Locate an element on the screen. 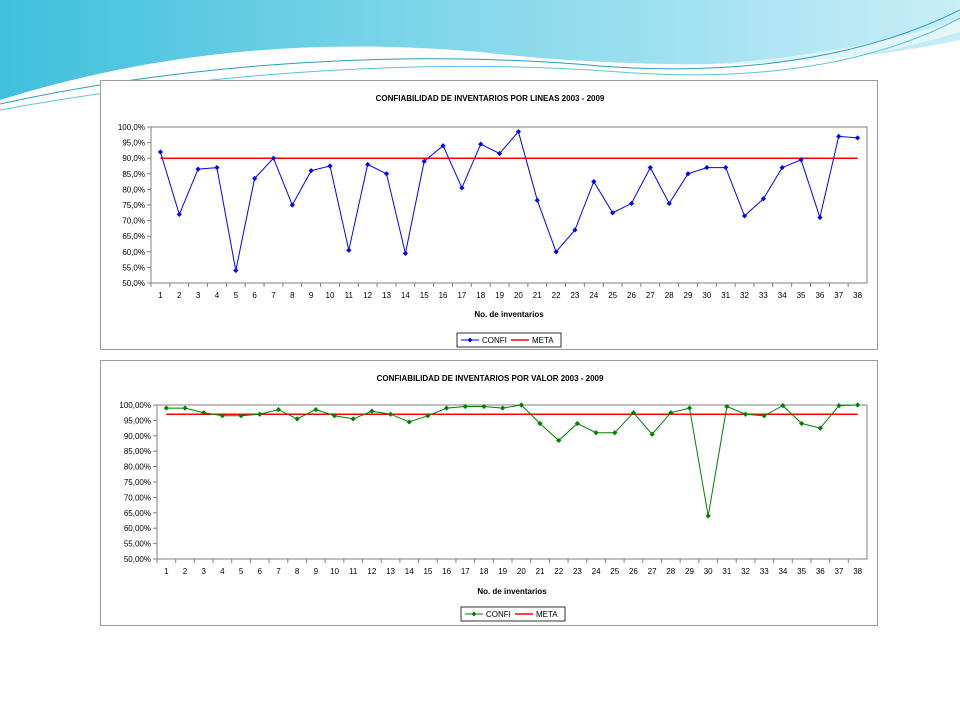 This screenshot has height=720, width=960. x-axis-title: No. de inventarios is located at coordinates (512, 591).